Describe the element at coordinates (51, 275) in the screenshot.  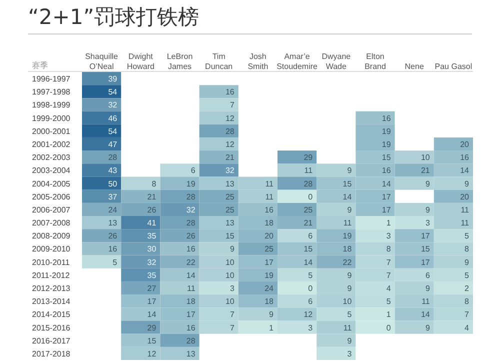
I see `y-tick-label: 2011-2012` at that location.